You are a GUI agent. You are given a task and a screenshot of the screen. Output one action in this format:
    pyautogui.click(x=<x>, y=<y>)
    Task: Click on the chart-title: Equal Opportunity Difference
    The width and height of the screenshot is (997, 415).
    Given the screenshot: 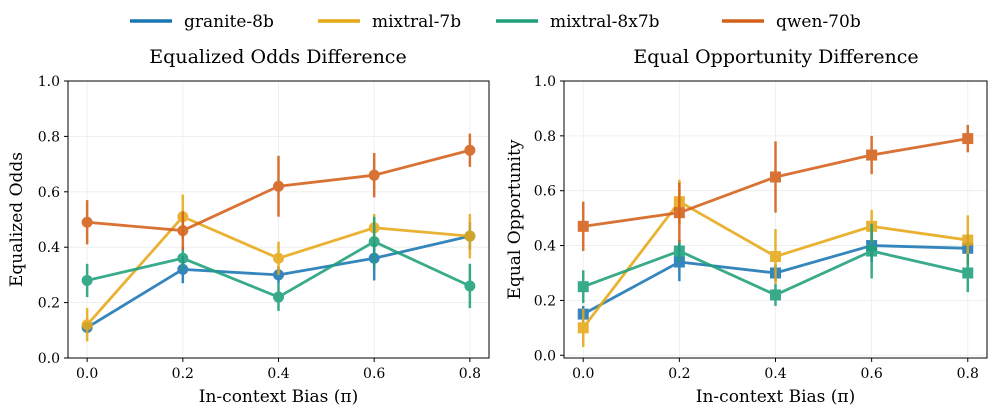 What is the action you would take?
    pyautogui.click(x=775, y=57)
    